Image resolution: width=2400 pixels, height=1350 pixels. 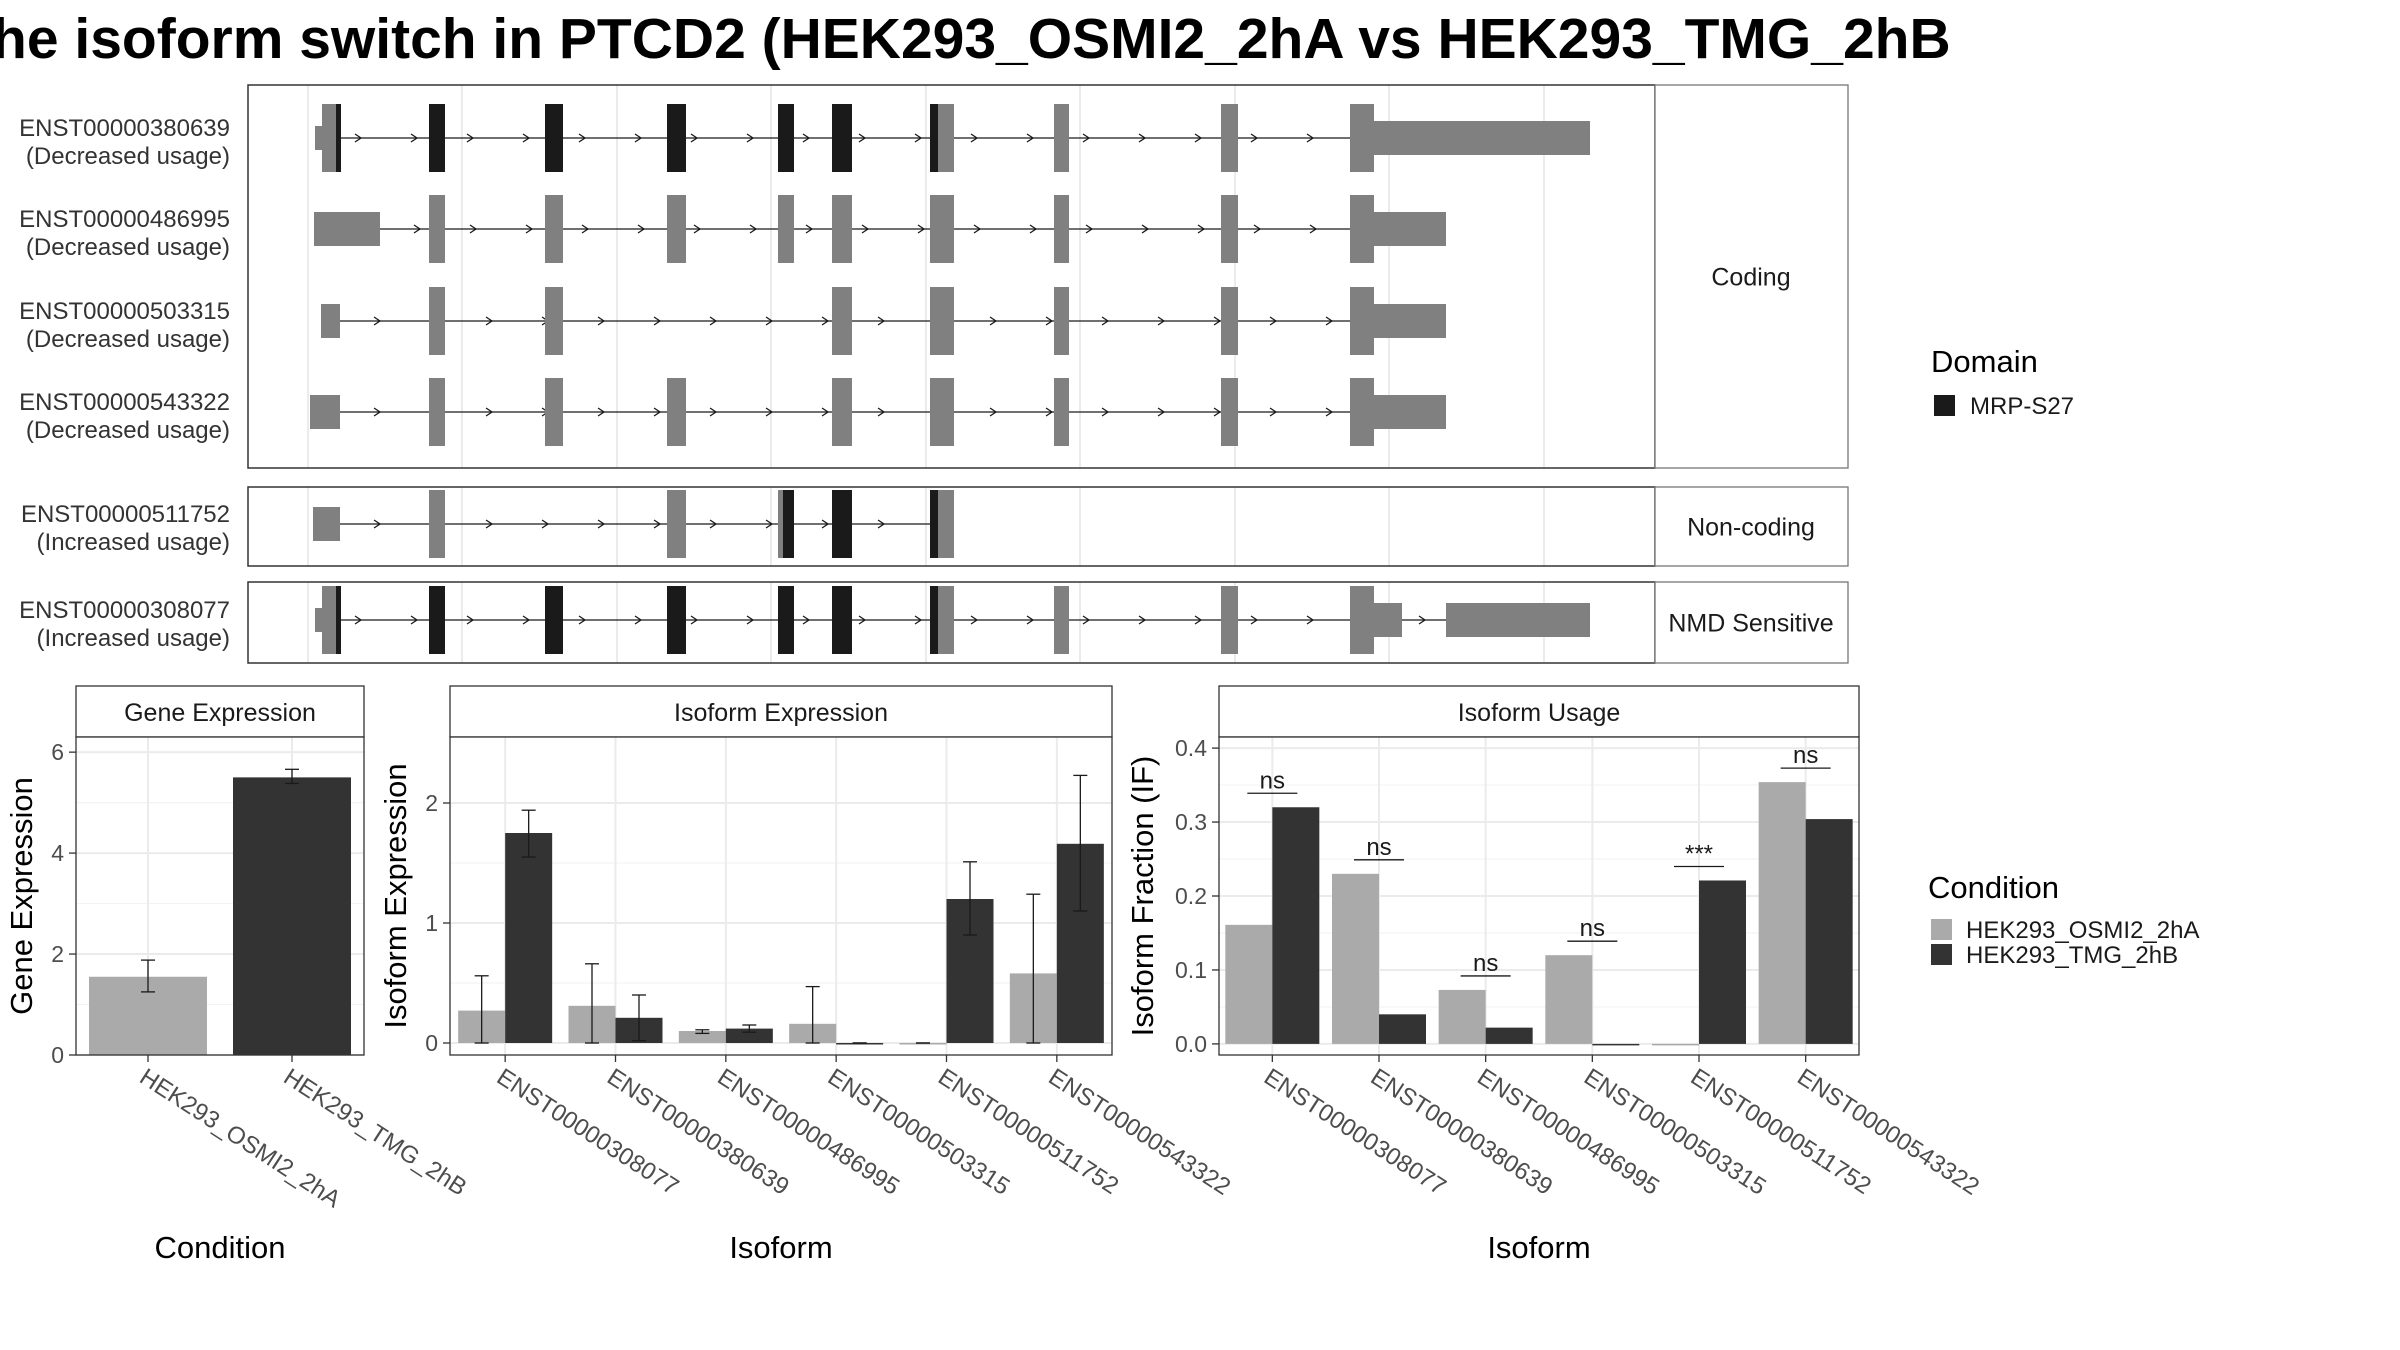 I want to click on x-axis-title: Isoform, so click(x=1538, y=1247).